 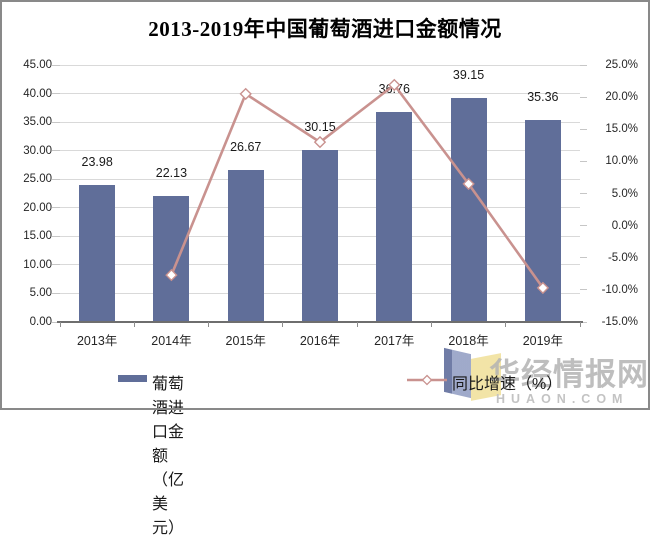 I want to click on legend-bar-label: 葡萄酒进口金额（亿美元）, so click(x=168, y=456).